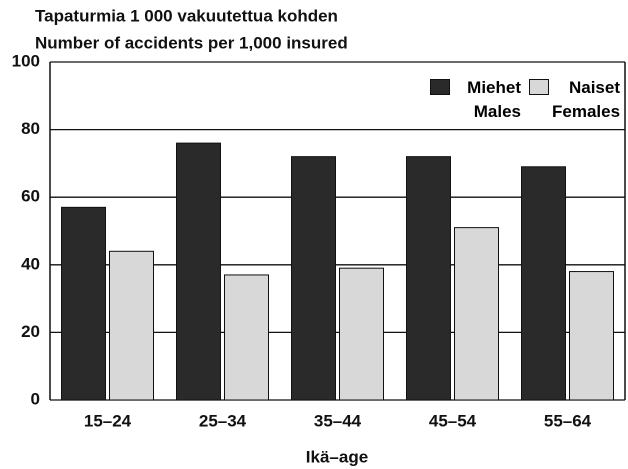 This screenshot has height=469, width=628. Describe the element at coordinates (30, 196) in the screenshot. I see `y-tick-label: 60` at that location.